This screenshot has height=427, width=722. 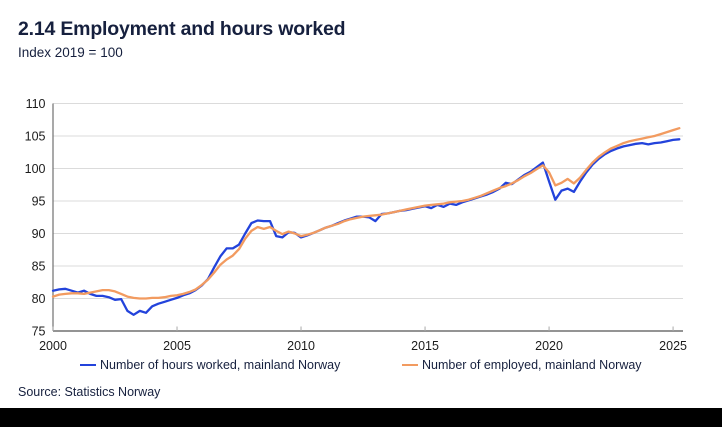 I want to click on y-tick-label-95: 95, so click(x=39, y=202).